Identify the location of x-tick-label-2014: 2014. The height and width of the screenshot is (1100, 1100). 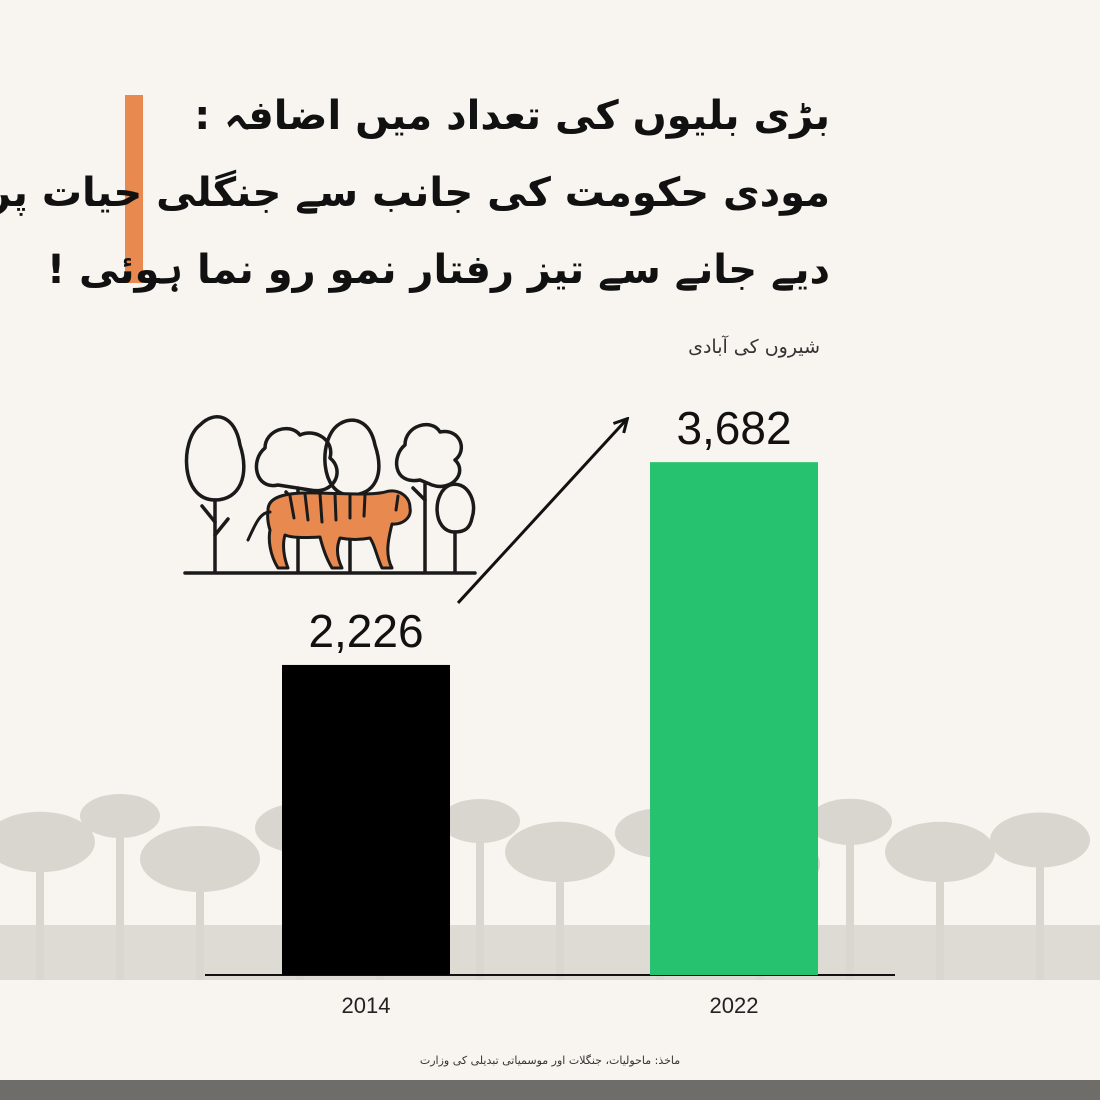
(366, 1005).